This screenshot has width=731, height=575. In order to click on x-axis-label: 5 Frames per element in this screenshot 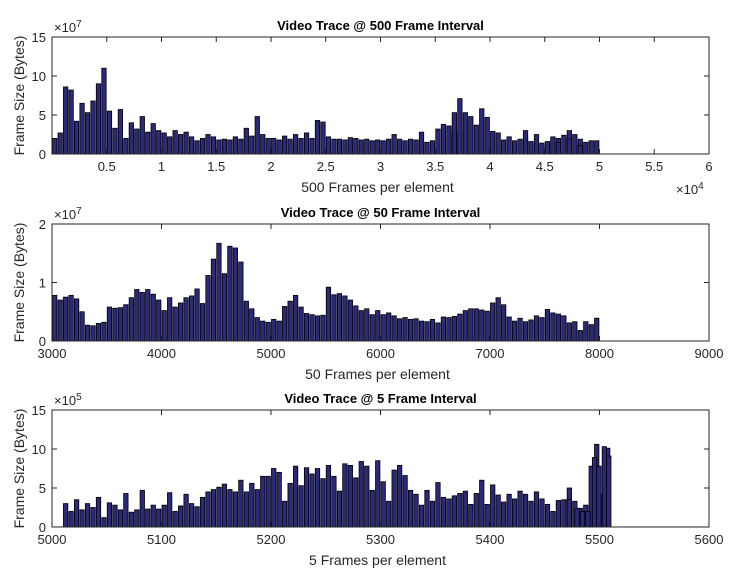, I will do `click(377, 560)`.